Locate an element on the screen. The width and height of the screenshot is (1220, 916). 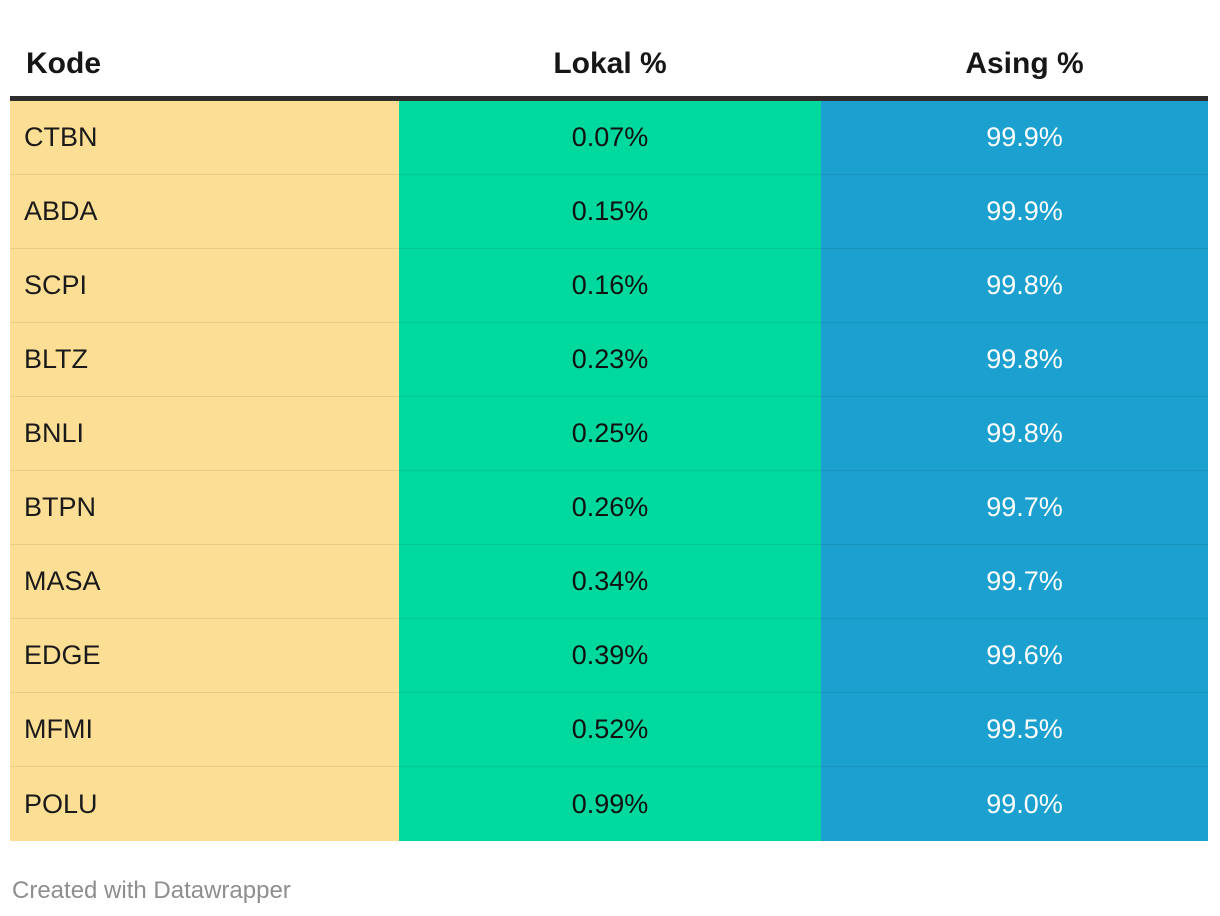
column-header-asing: Asing % is located at coordinates (1024, 63).